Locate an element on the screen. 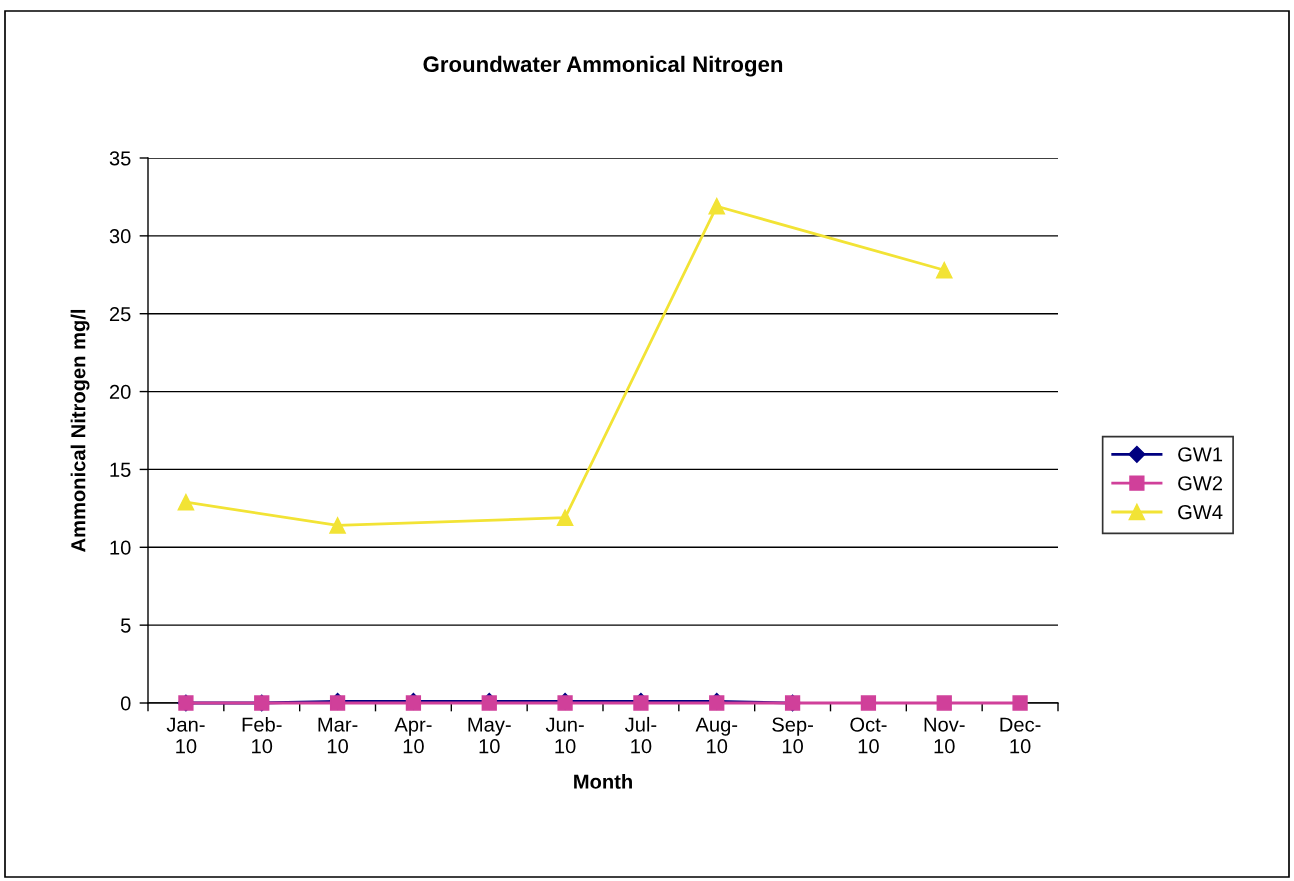 The width and height of the screenshot is (1294, 881). x-tick-label: Oct-10 is located at coordinates (868, 735).